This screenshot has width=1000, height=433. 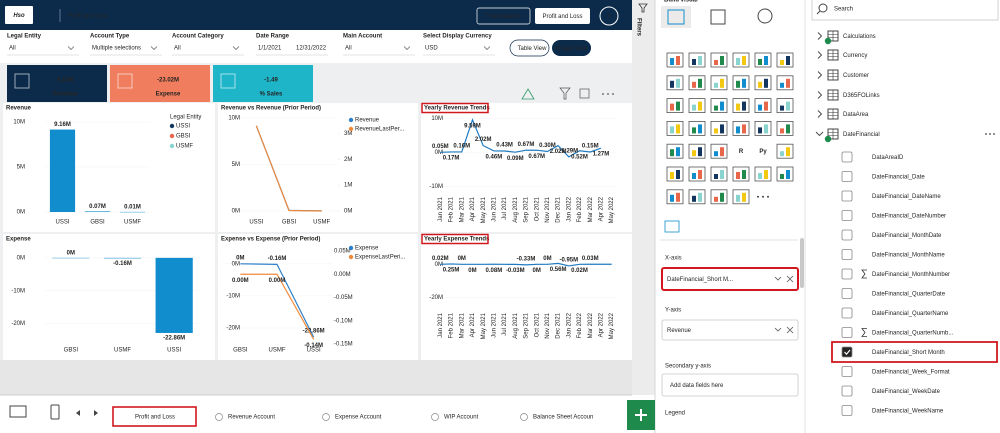 What do you see at coordinates (679, 331) in the screenshot?
I see `field-well-value: Revenue` at bounding box center [679, 331].